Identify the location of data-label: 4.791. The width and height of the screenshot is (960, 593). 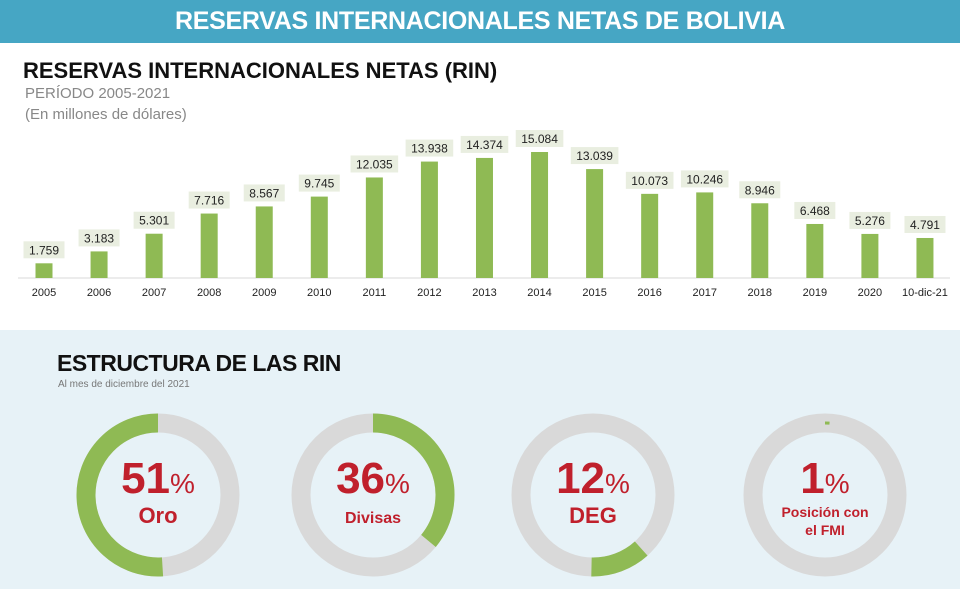
(925, 225).